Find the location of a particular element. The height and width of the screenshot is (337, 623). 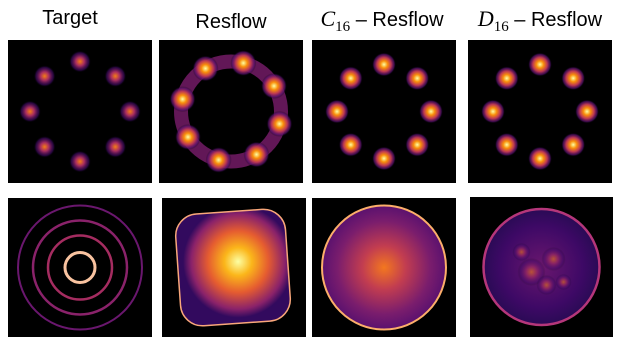

column-title: C16 – Resflow is located at coordinates (382, 20).